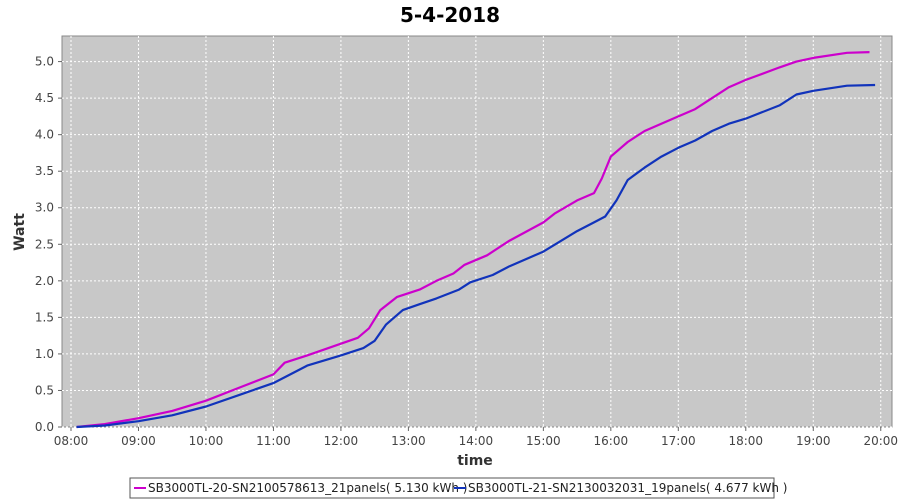  I want to click on x-tick-label: 08:00, so click(71, 441).